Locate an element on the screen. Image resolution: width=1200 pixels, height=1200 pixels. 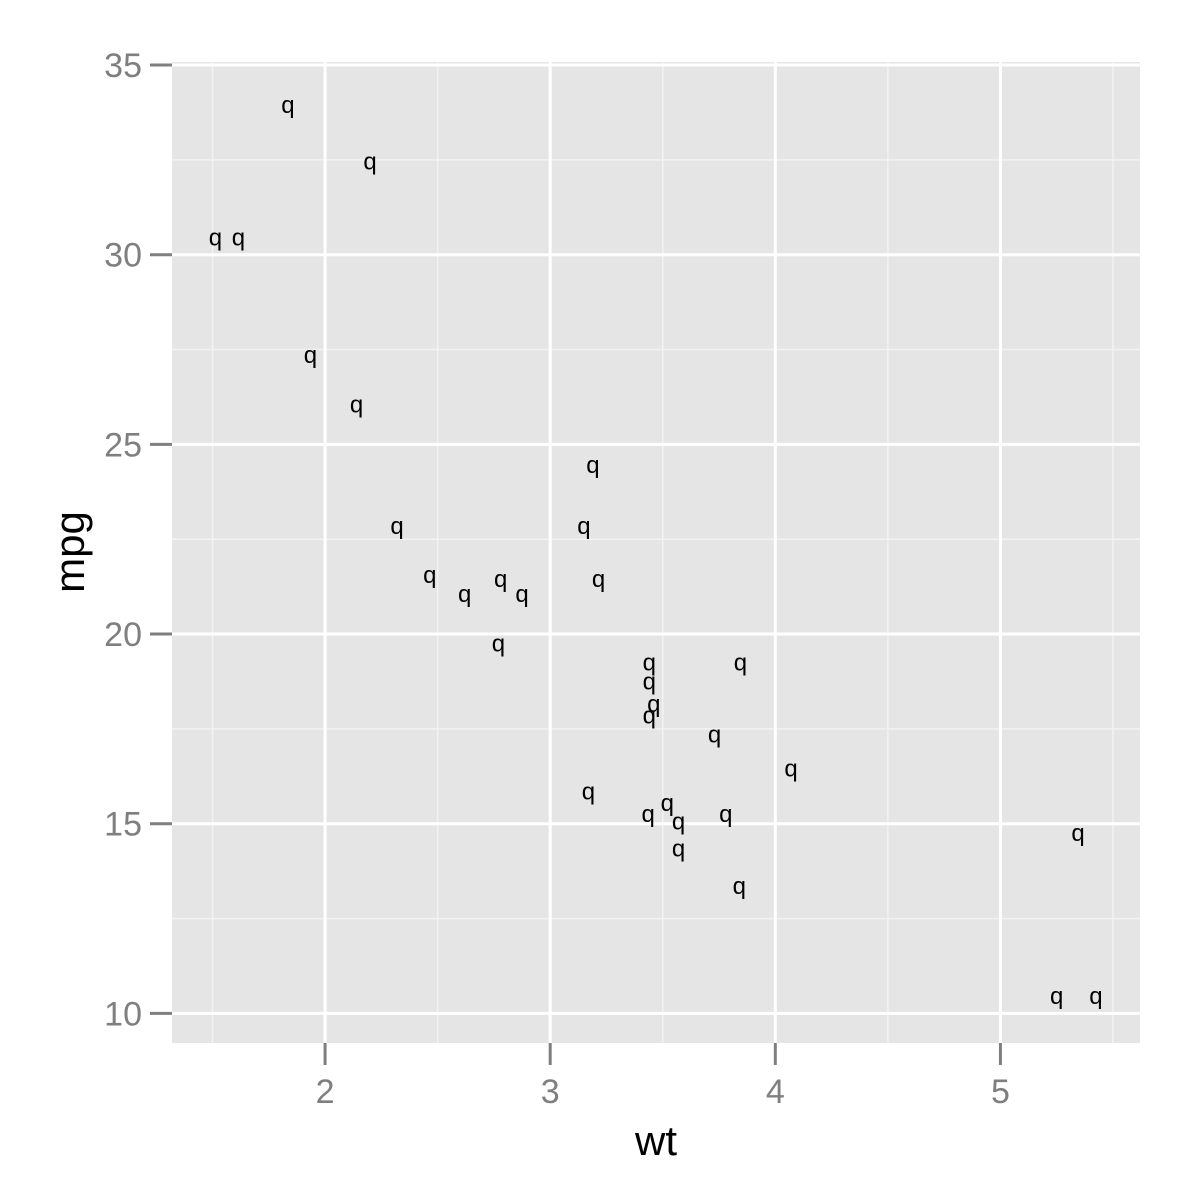
y-tick-label: 10 is located at coordinates (123, 1014).